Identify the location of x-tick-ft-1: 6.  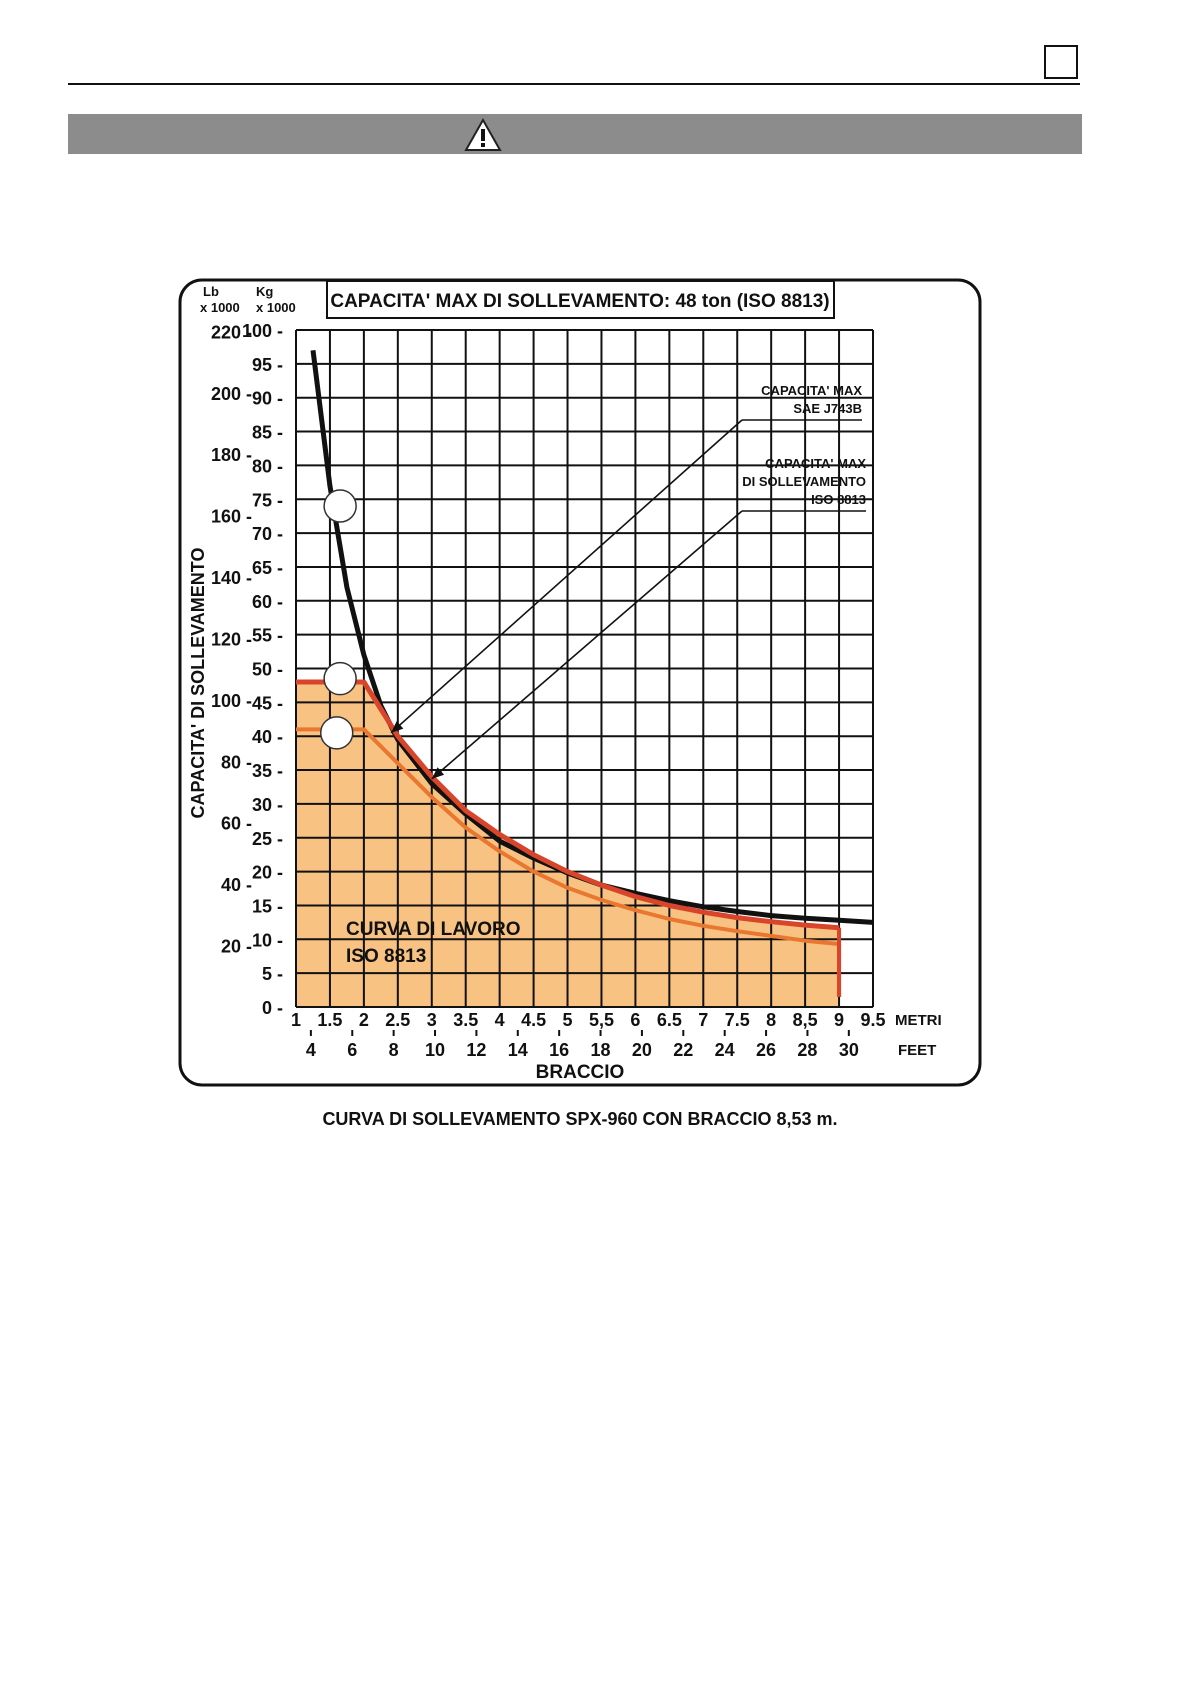
(352, 1050).